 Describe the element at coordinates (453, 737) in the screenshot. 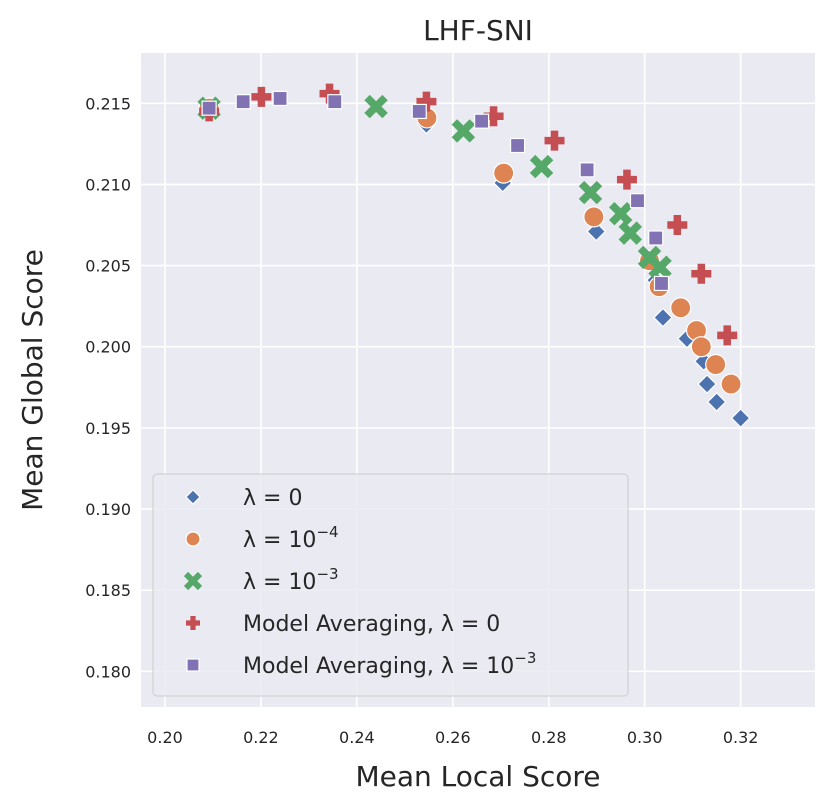

I see `x-tick-label: 0.26` at that location.